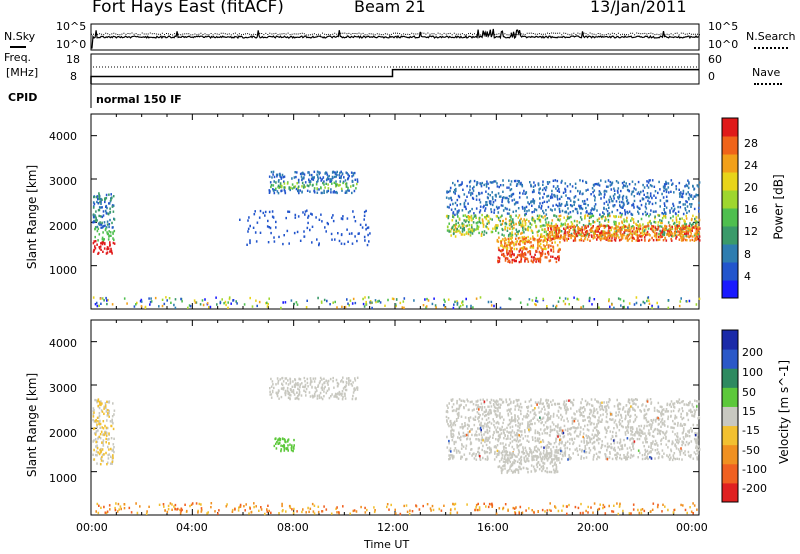 Image resolution: width=800 pixels, height=554 pixels. Describe the element at coordinates (749, 392) in the screenshot. I see `velocity-cb-tick: 50` at that location.